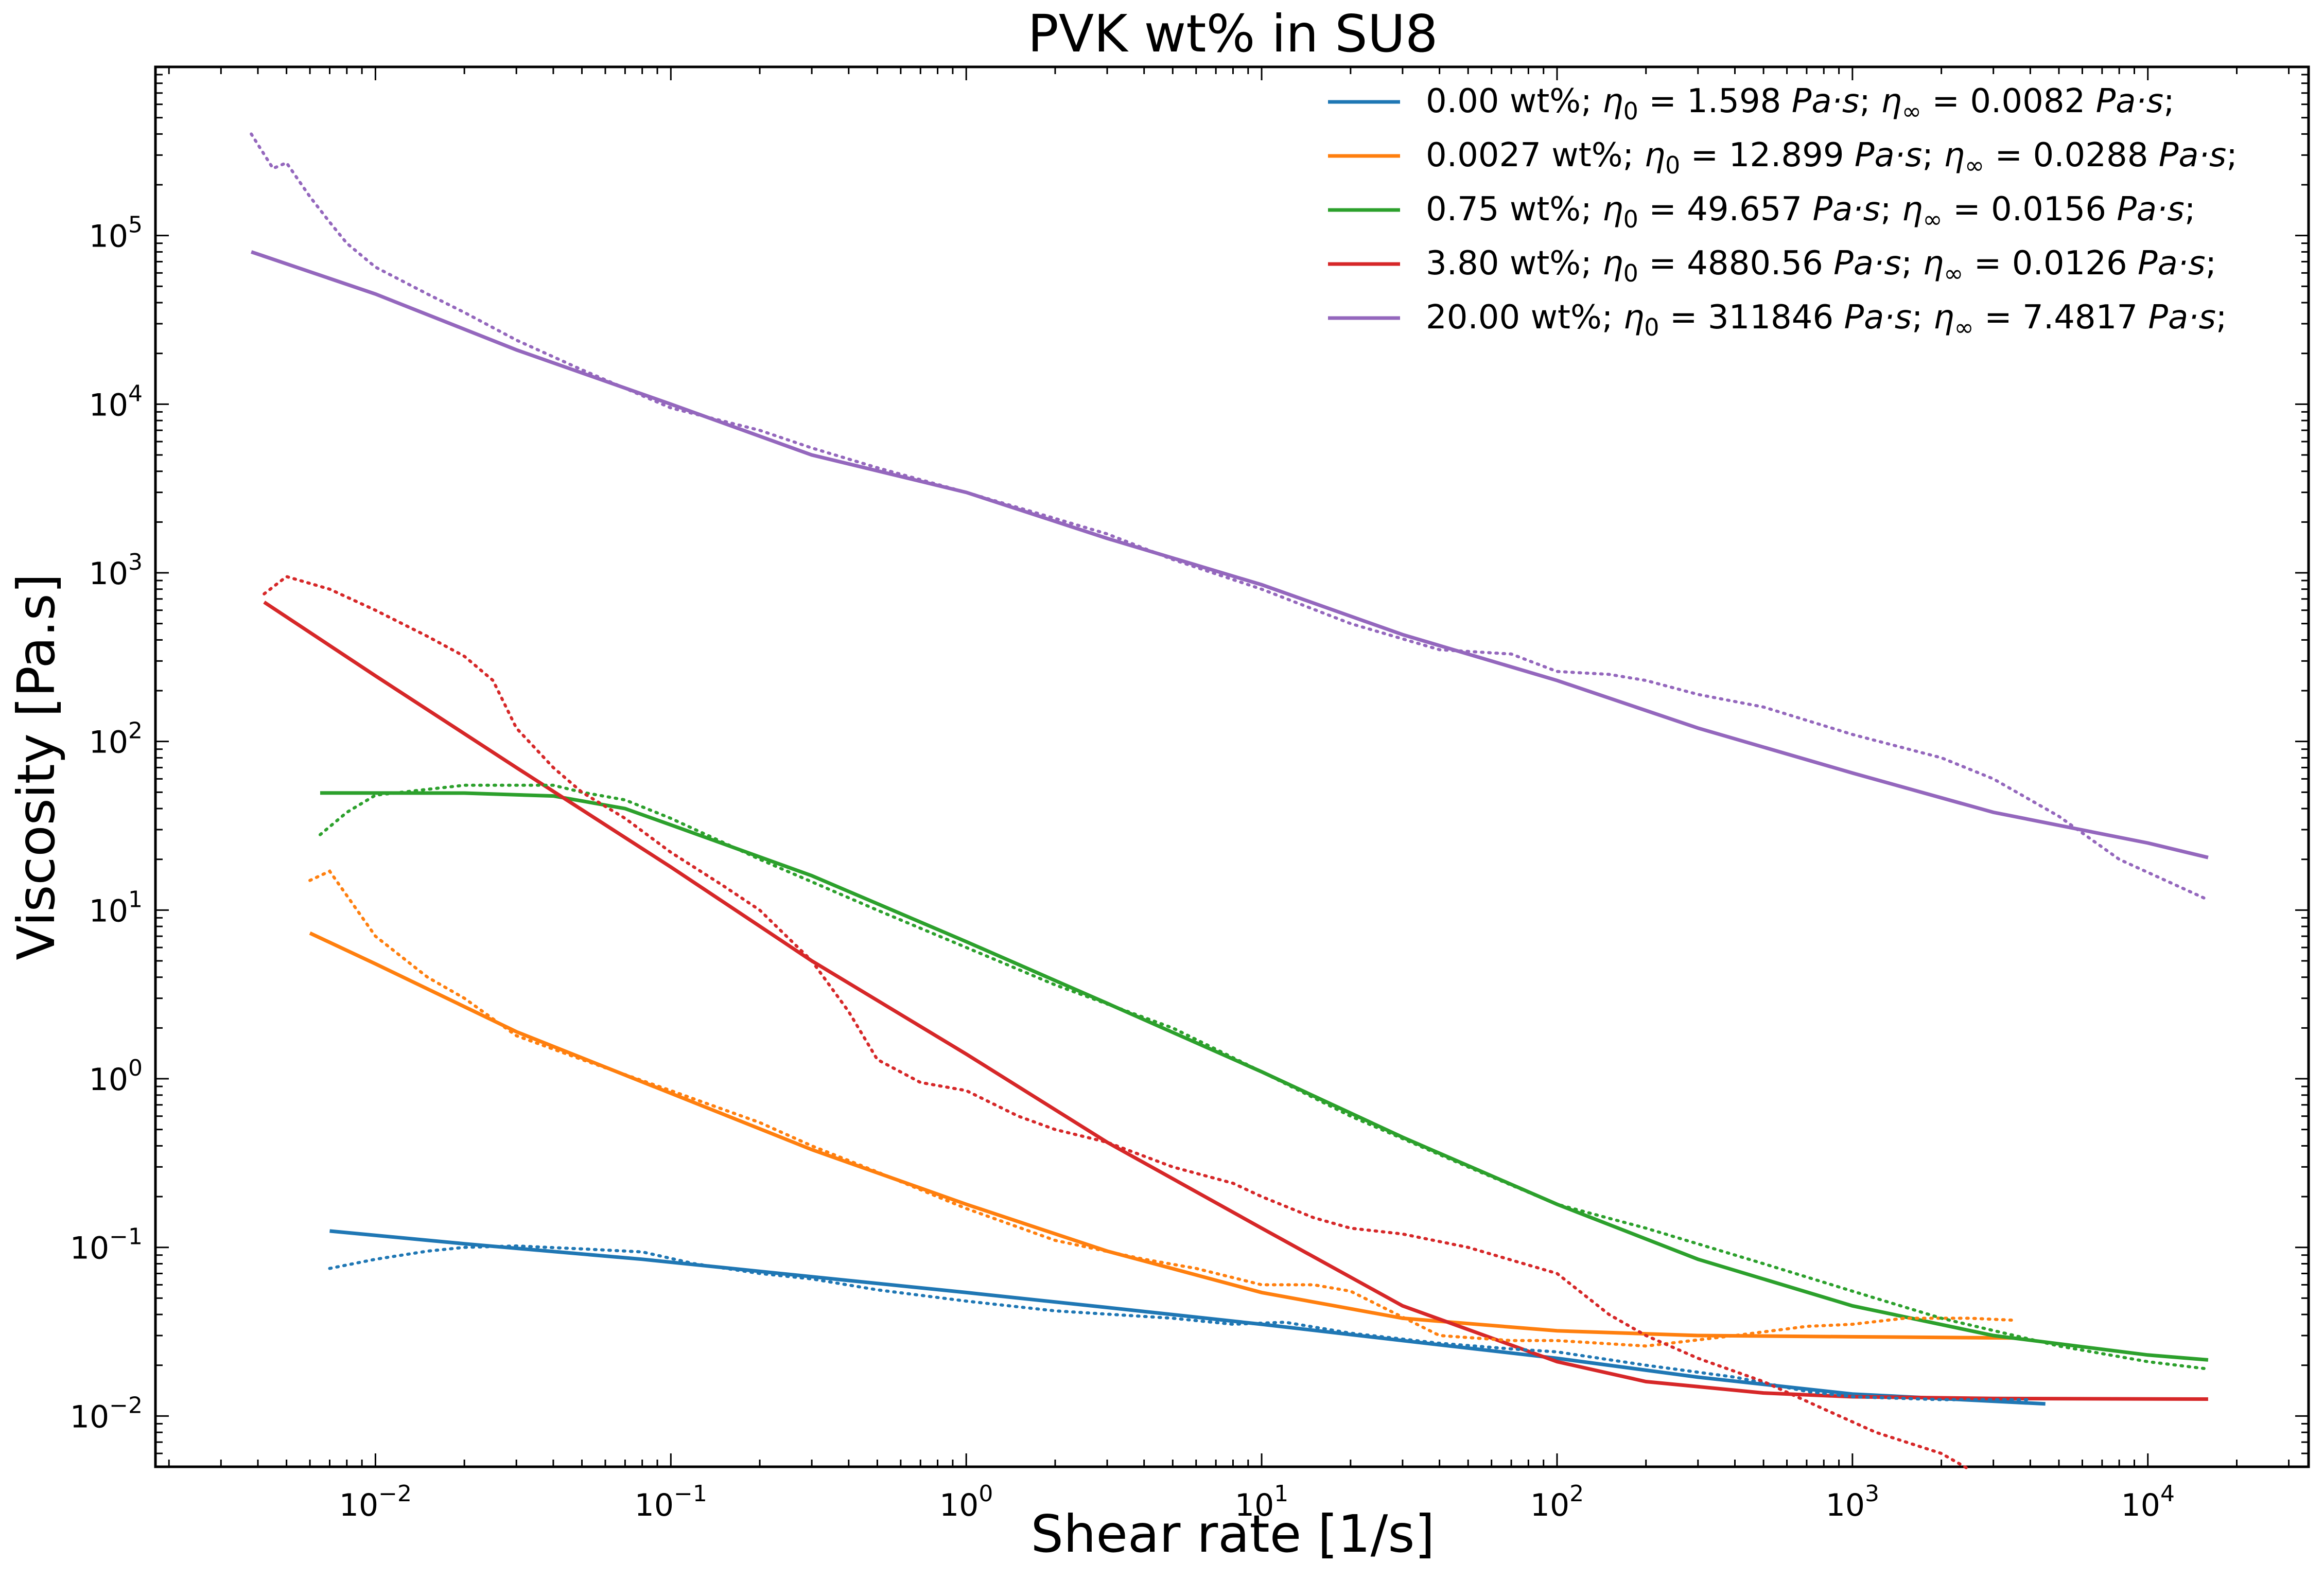 This screenshot has width=2324, height=1580. What do you see at coordinates (116, 570) in the screenshot?
I see `y-tick-label: 10³` at bounding box center [116, 570].